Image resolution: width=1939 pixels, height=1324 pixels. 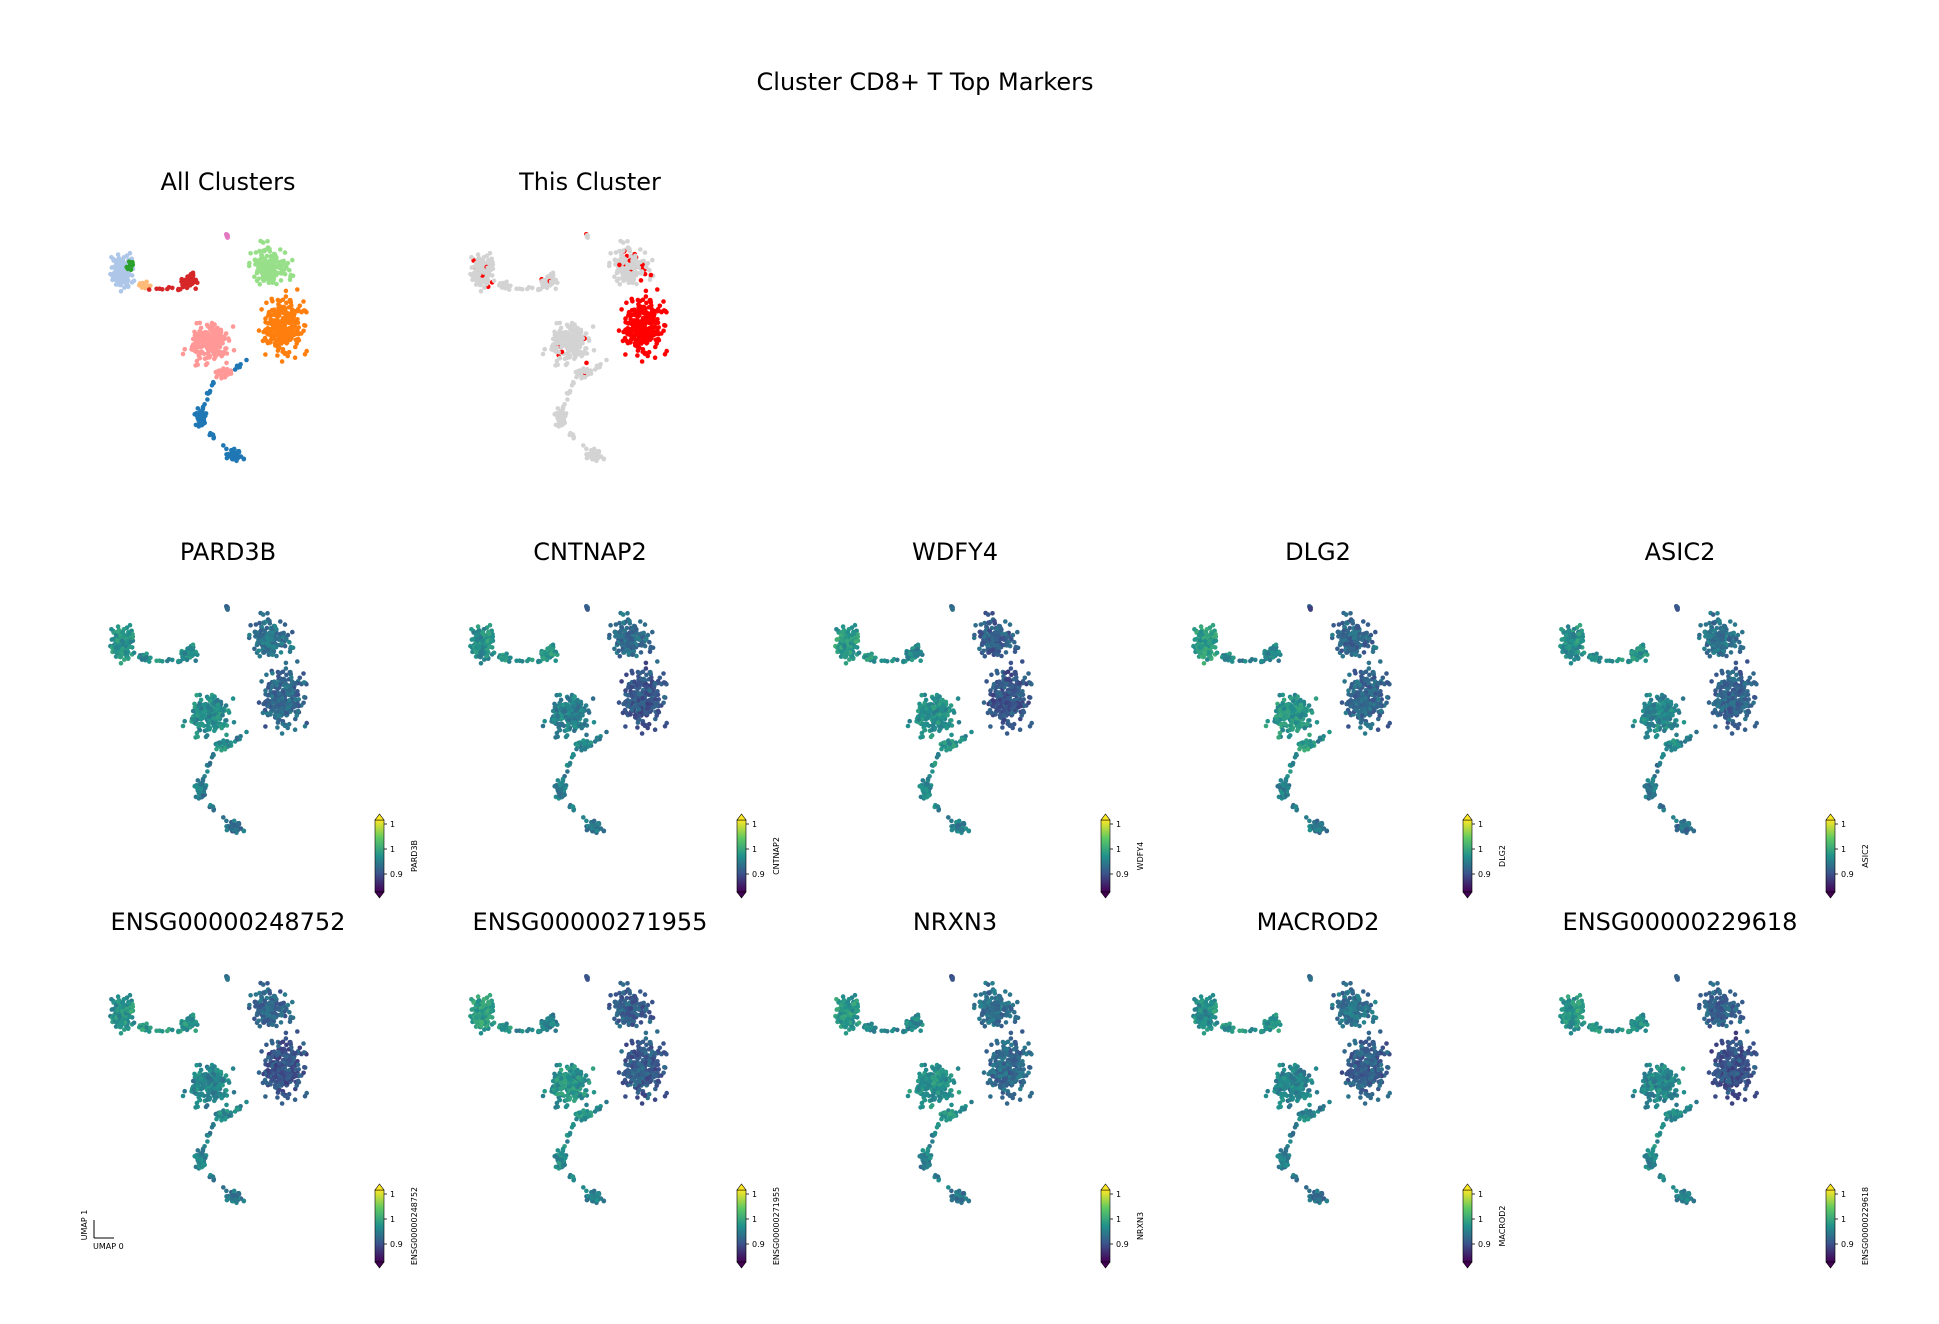 What do you see at coordinates (758, 856) in the screenshot?
I see `colorbar: 110.9 CNTNAP2` at bounding box center [758, 856].